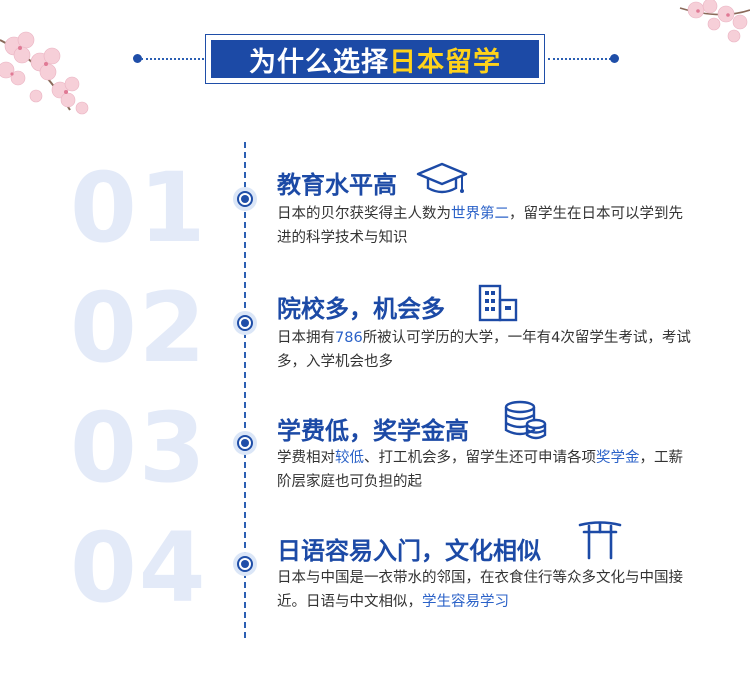 The height and width of the screenshot is (688, 750). What do you see at coordinates (498, 305) in the screenshot?
I see `building-icon` at bounding box center [498, 305].